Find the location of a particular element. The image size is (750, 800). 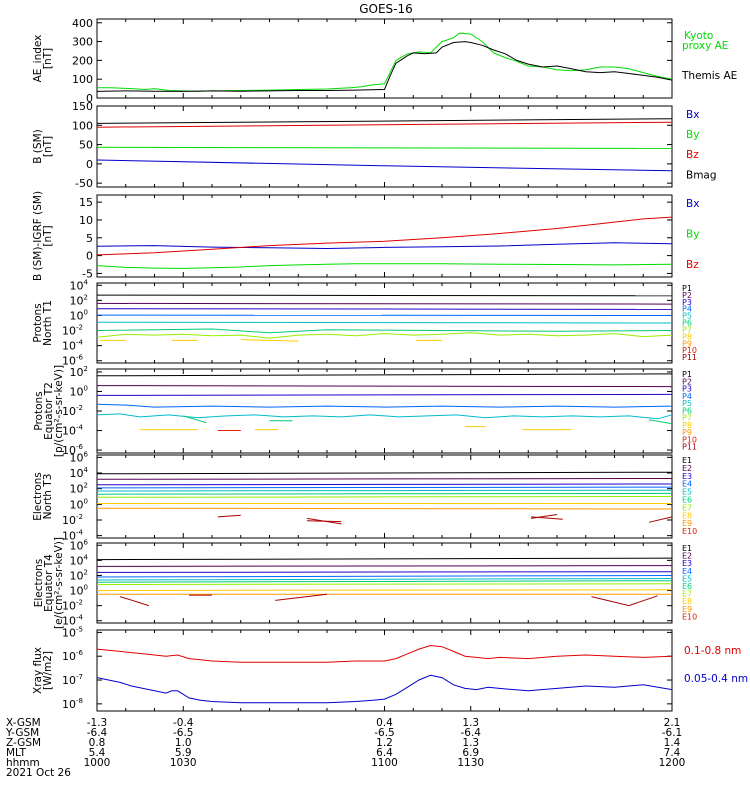

series-line-e6 is located at coordinates (384, 581).